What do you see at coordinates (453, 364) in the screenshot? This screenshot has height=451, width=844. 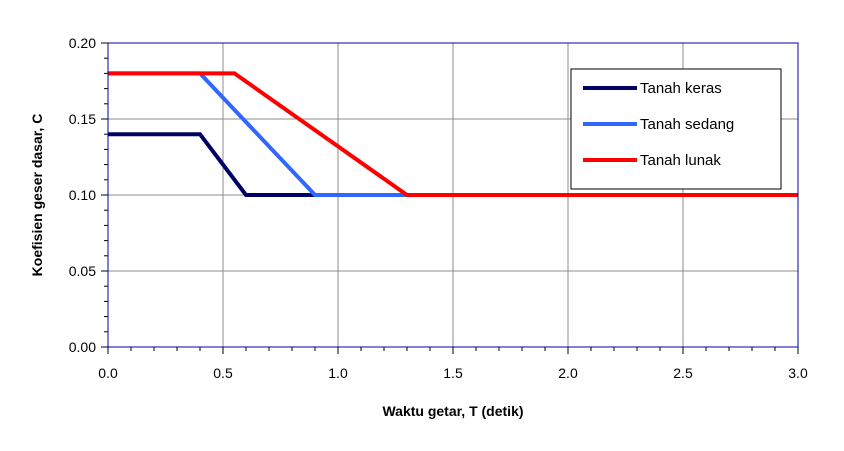 I see `x-axis-ticks: 0.0 0.5 1.0 1.5 2.0 2.5 3.0` at bounding box center [453, 364].